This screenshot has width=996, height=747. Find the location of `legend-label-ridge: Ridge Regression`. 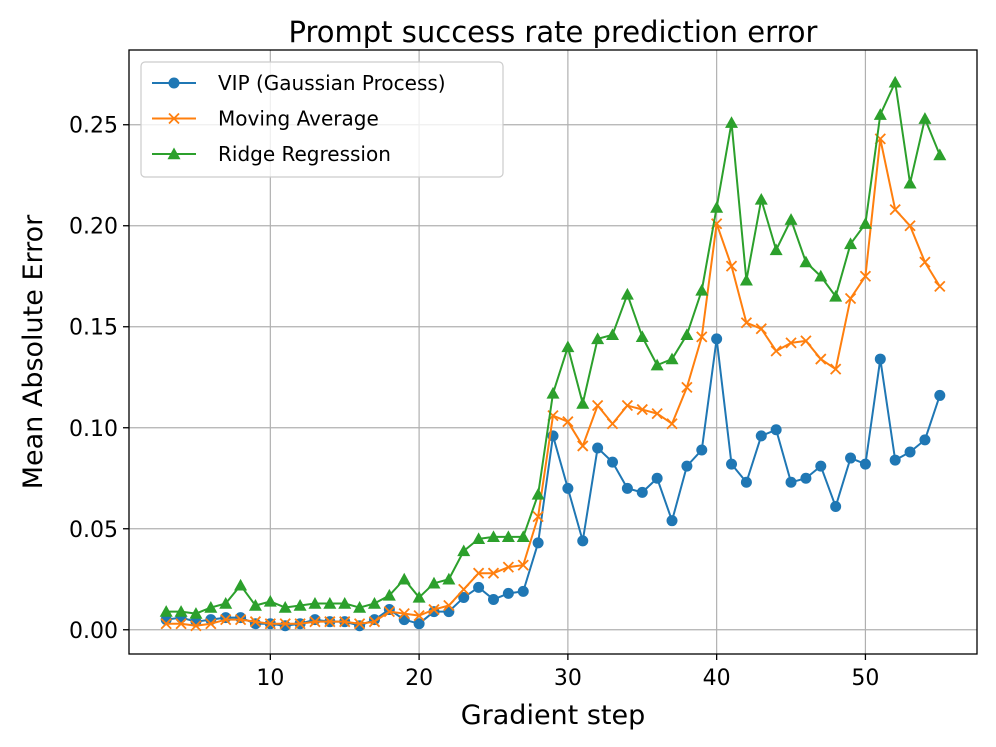

legend-label-ridge: Ridge Regression is located at coordinates (304, 154).